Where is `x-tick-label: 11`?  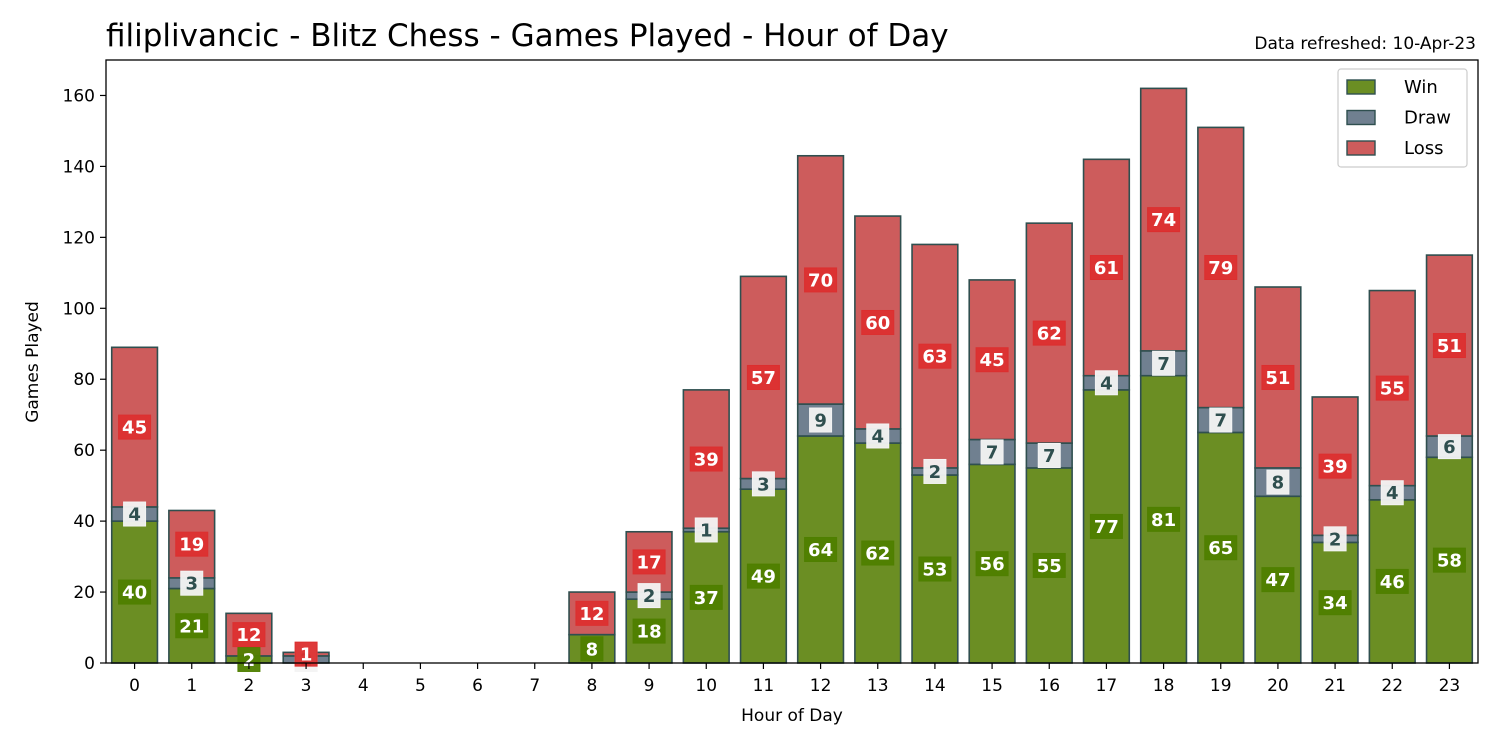 x-tick-label: 11 is located at coordinates (764, 686).